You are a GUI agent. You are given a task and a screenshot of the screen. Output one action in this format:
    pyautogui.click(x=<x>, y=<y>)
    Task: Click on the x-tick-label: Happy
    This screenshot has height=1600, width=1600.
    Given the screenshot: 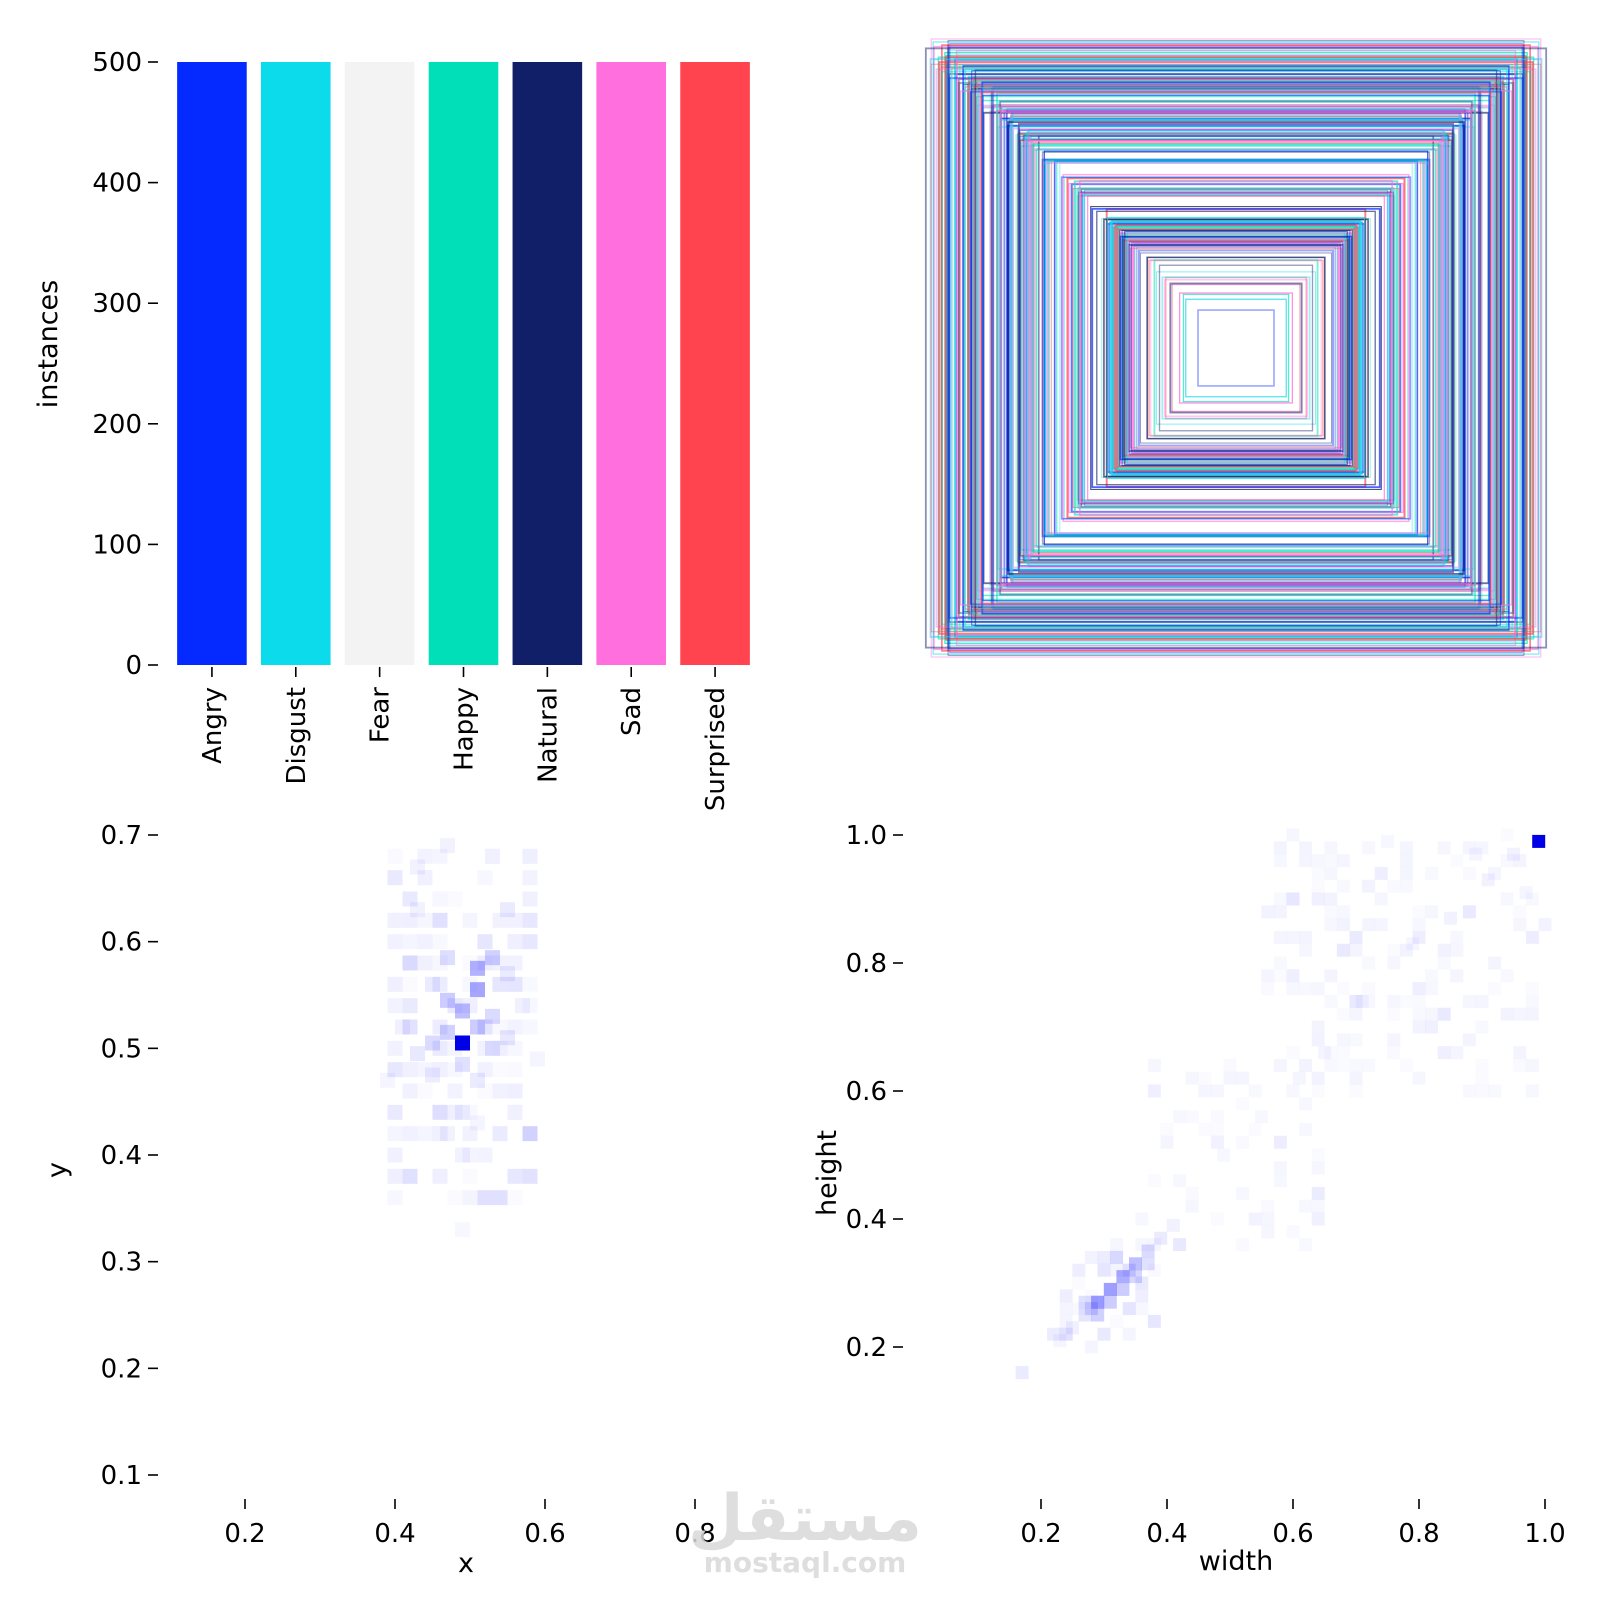 What is the action you would take?
    pyautogui.click(x=465, y=729)
    